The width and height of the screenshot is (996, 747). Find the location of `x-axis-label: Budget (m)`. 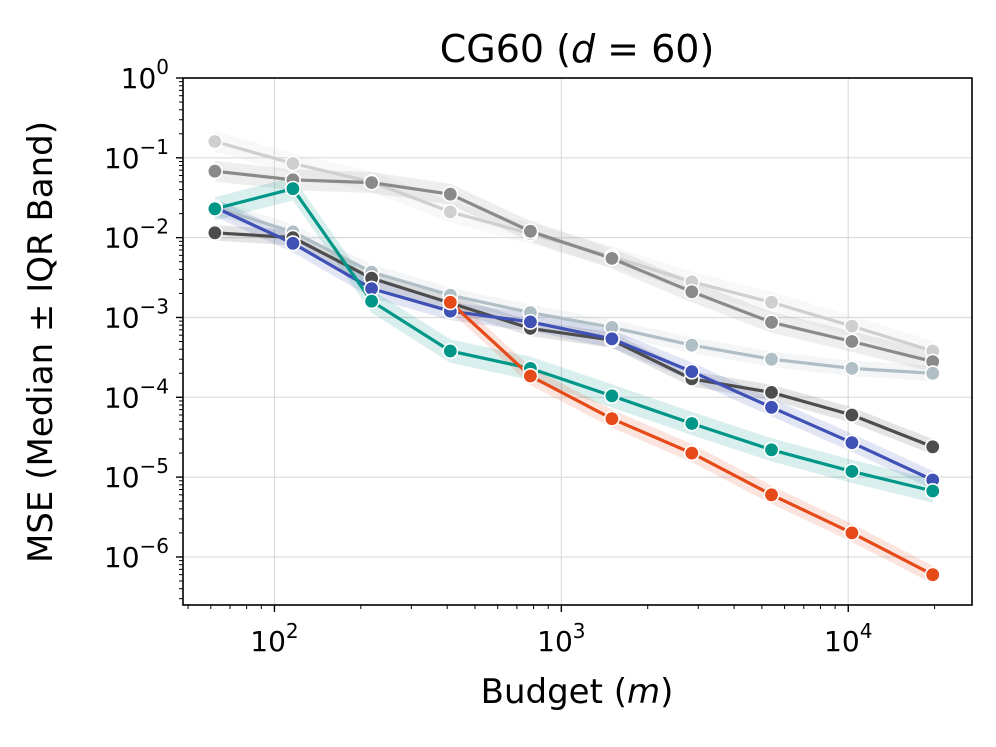

x-axis-label: Budget (m) is located at coordinates (577, 692).